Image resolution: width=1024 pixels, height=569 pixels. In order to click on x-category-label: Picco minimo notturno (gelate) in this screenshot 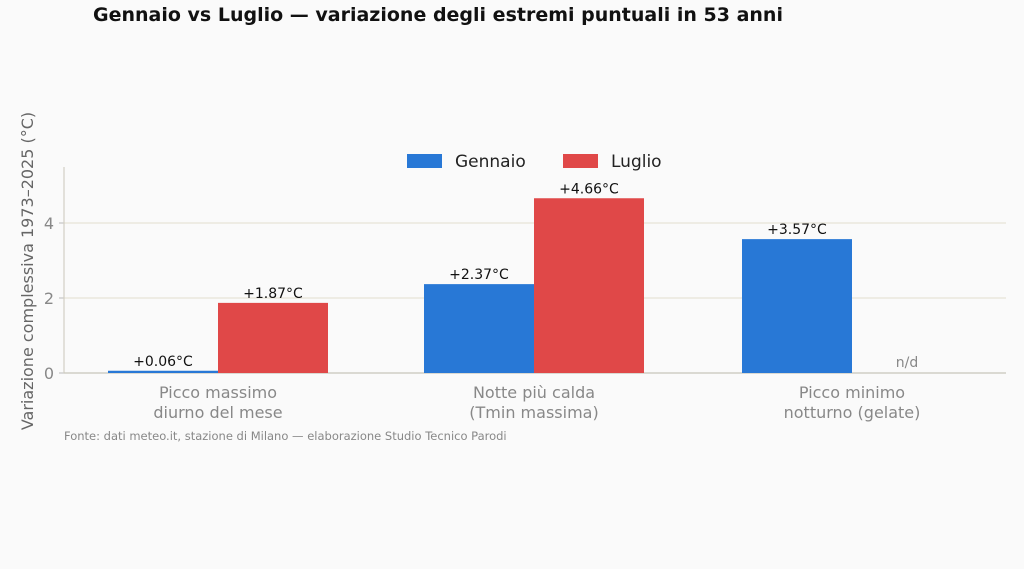, I will do `click(852, 402)`.